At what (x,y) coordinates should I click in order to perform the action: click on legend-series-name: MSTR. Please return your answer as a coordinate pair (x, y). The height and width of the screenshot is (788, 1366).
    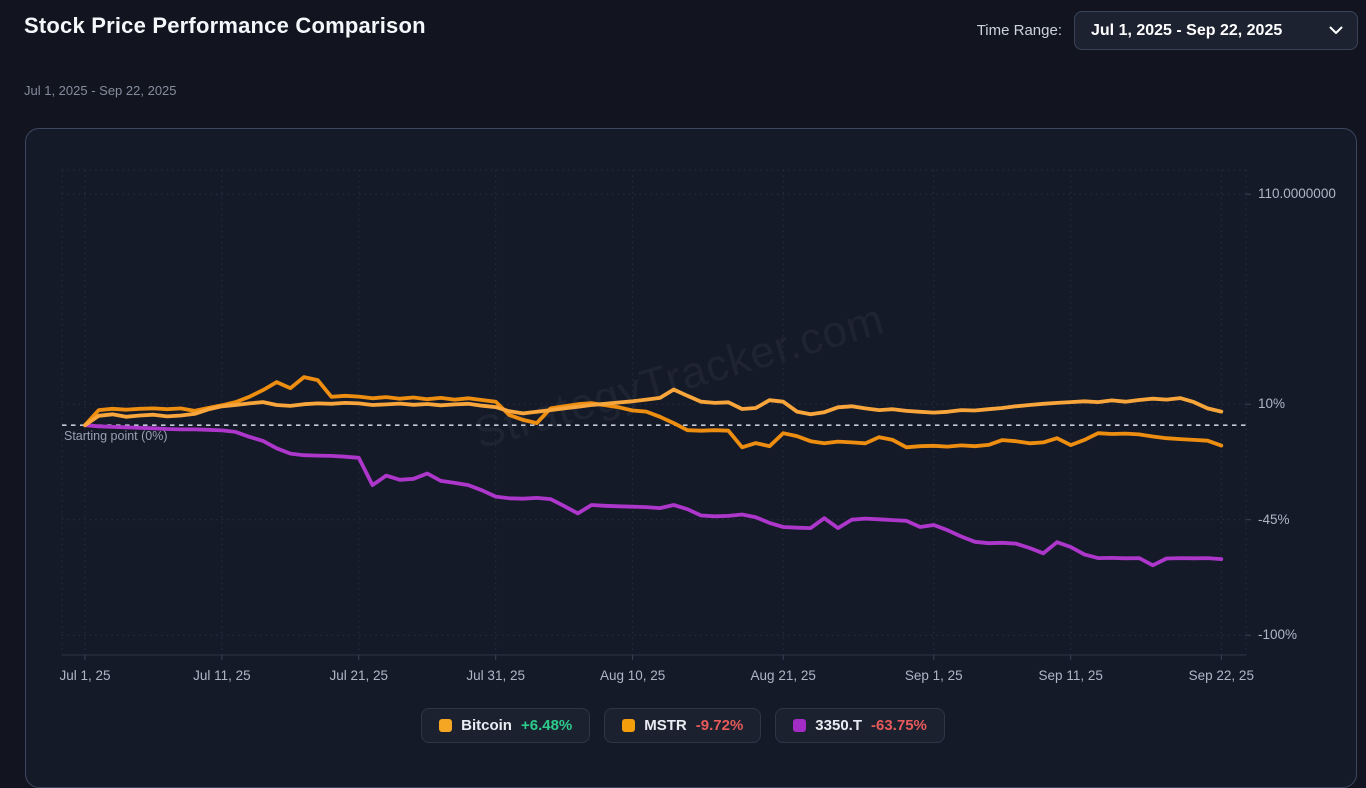
    Looking at the image, I should click on (665, 725).